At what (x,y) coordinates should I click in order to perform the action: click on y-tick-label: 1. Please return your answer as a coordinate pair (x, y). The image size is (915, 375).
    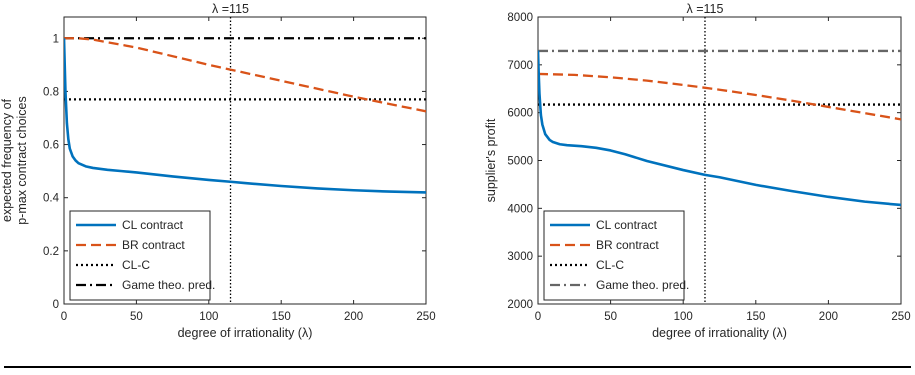
    Looking at the image, I should click on (56, 39).